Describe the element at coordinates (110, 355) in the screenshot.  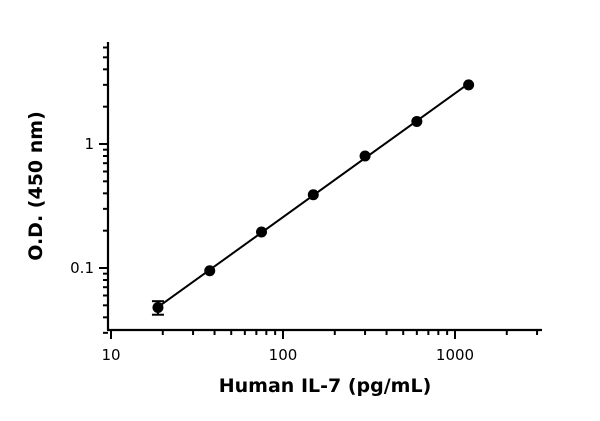
I see `x-tick-label: 10` at that location.